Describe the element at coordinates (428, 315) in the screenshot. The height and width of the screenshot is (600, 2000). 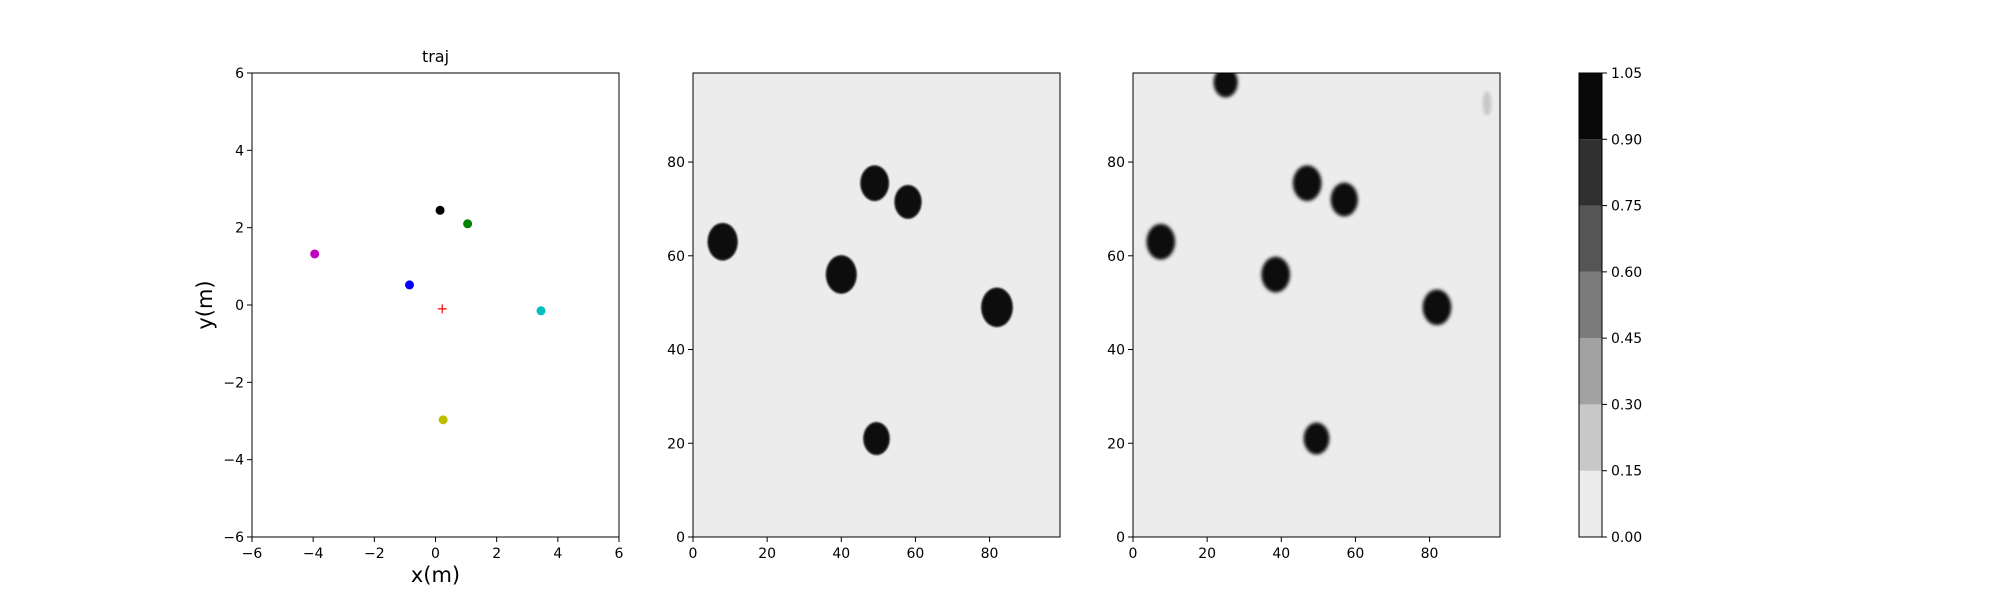
I see `scatter-points` at that location.